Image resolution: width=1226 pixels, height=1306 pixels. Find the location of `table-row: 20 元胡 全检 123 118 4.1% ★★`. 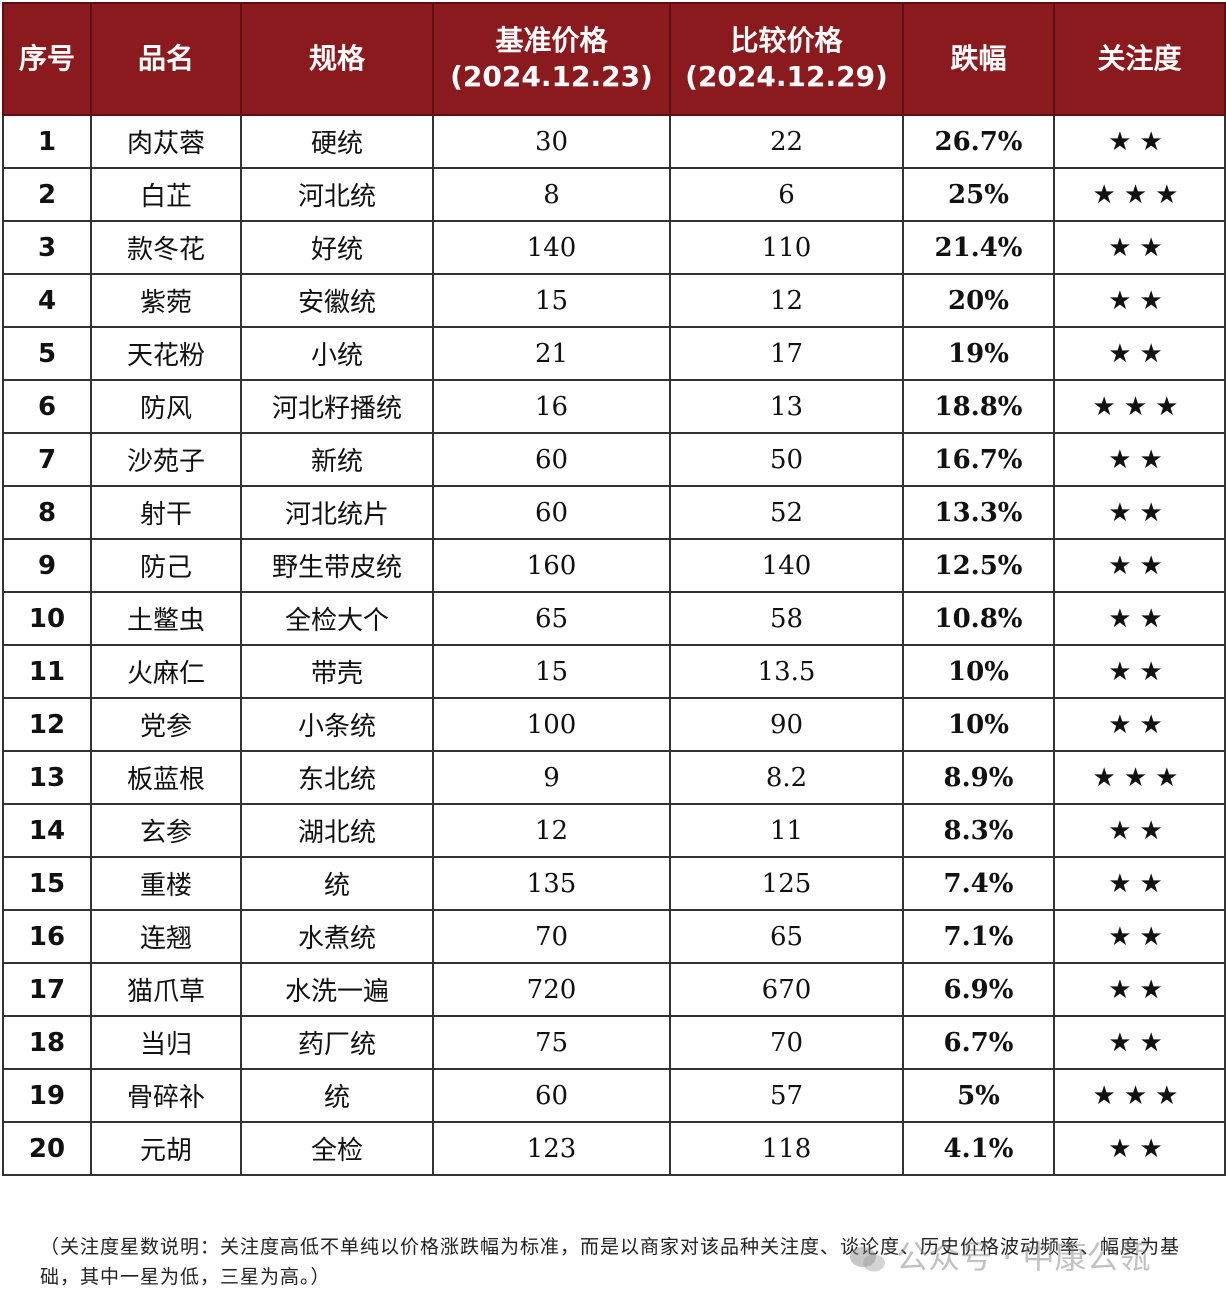

table-row: 20 元胡 全检 123 118 4.1% ★★ is located at coordinates (614, 1148).